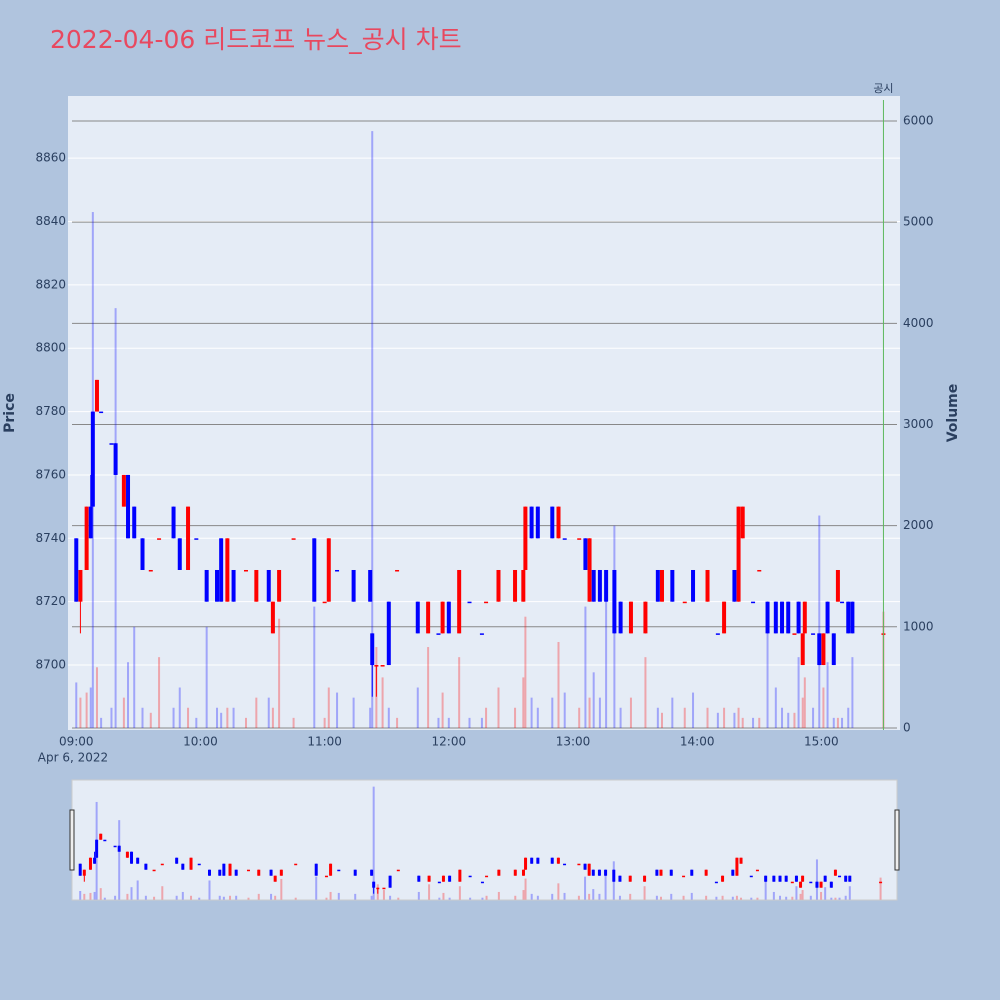 Image resolution: width=1000 pixels, height=1000 pixels. Describe the element at coordinates (449, 742) in the screenshot. I see `x-tick-label: 12:00` at that location.